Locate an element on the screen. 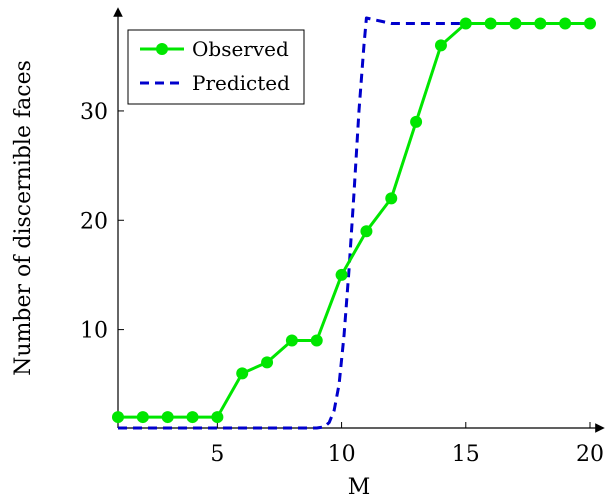 The height and width of the screenshot is (500, 610). legend-entry-observed: Observed is located at coordinates (214, 49).